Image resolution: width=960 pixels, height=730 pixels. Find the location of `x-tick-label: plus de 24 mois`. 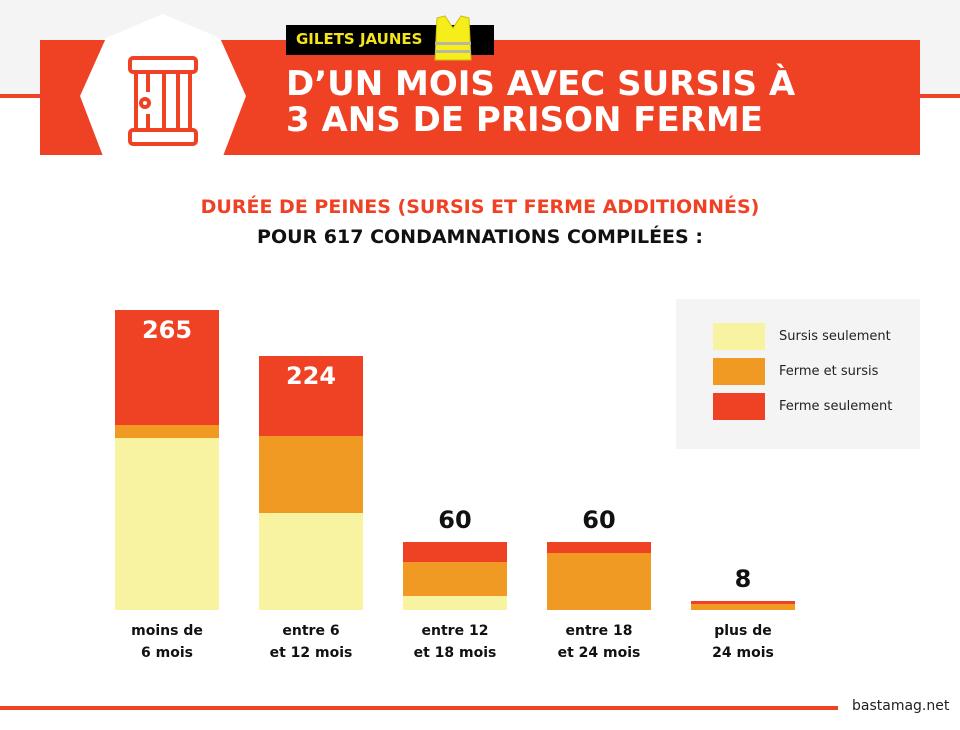

x-tick-label: plus de 24 mois is located at coordinates (743, 642).